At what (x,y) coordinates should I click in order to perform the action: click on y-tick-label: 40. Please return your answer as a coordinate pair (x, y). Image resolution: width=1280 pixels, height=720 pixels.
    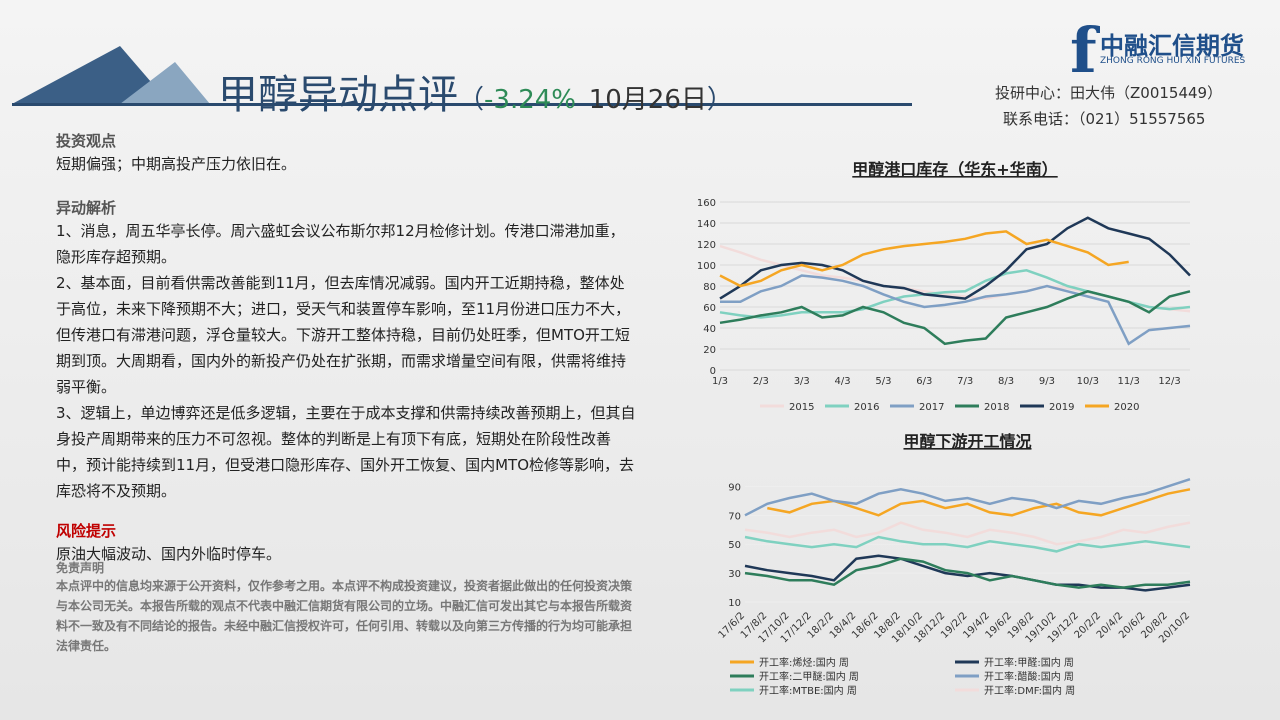
    Looking at the image, I should click on (709, 329).